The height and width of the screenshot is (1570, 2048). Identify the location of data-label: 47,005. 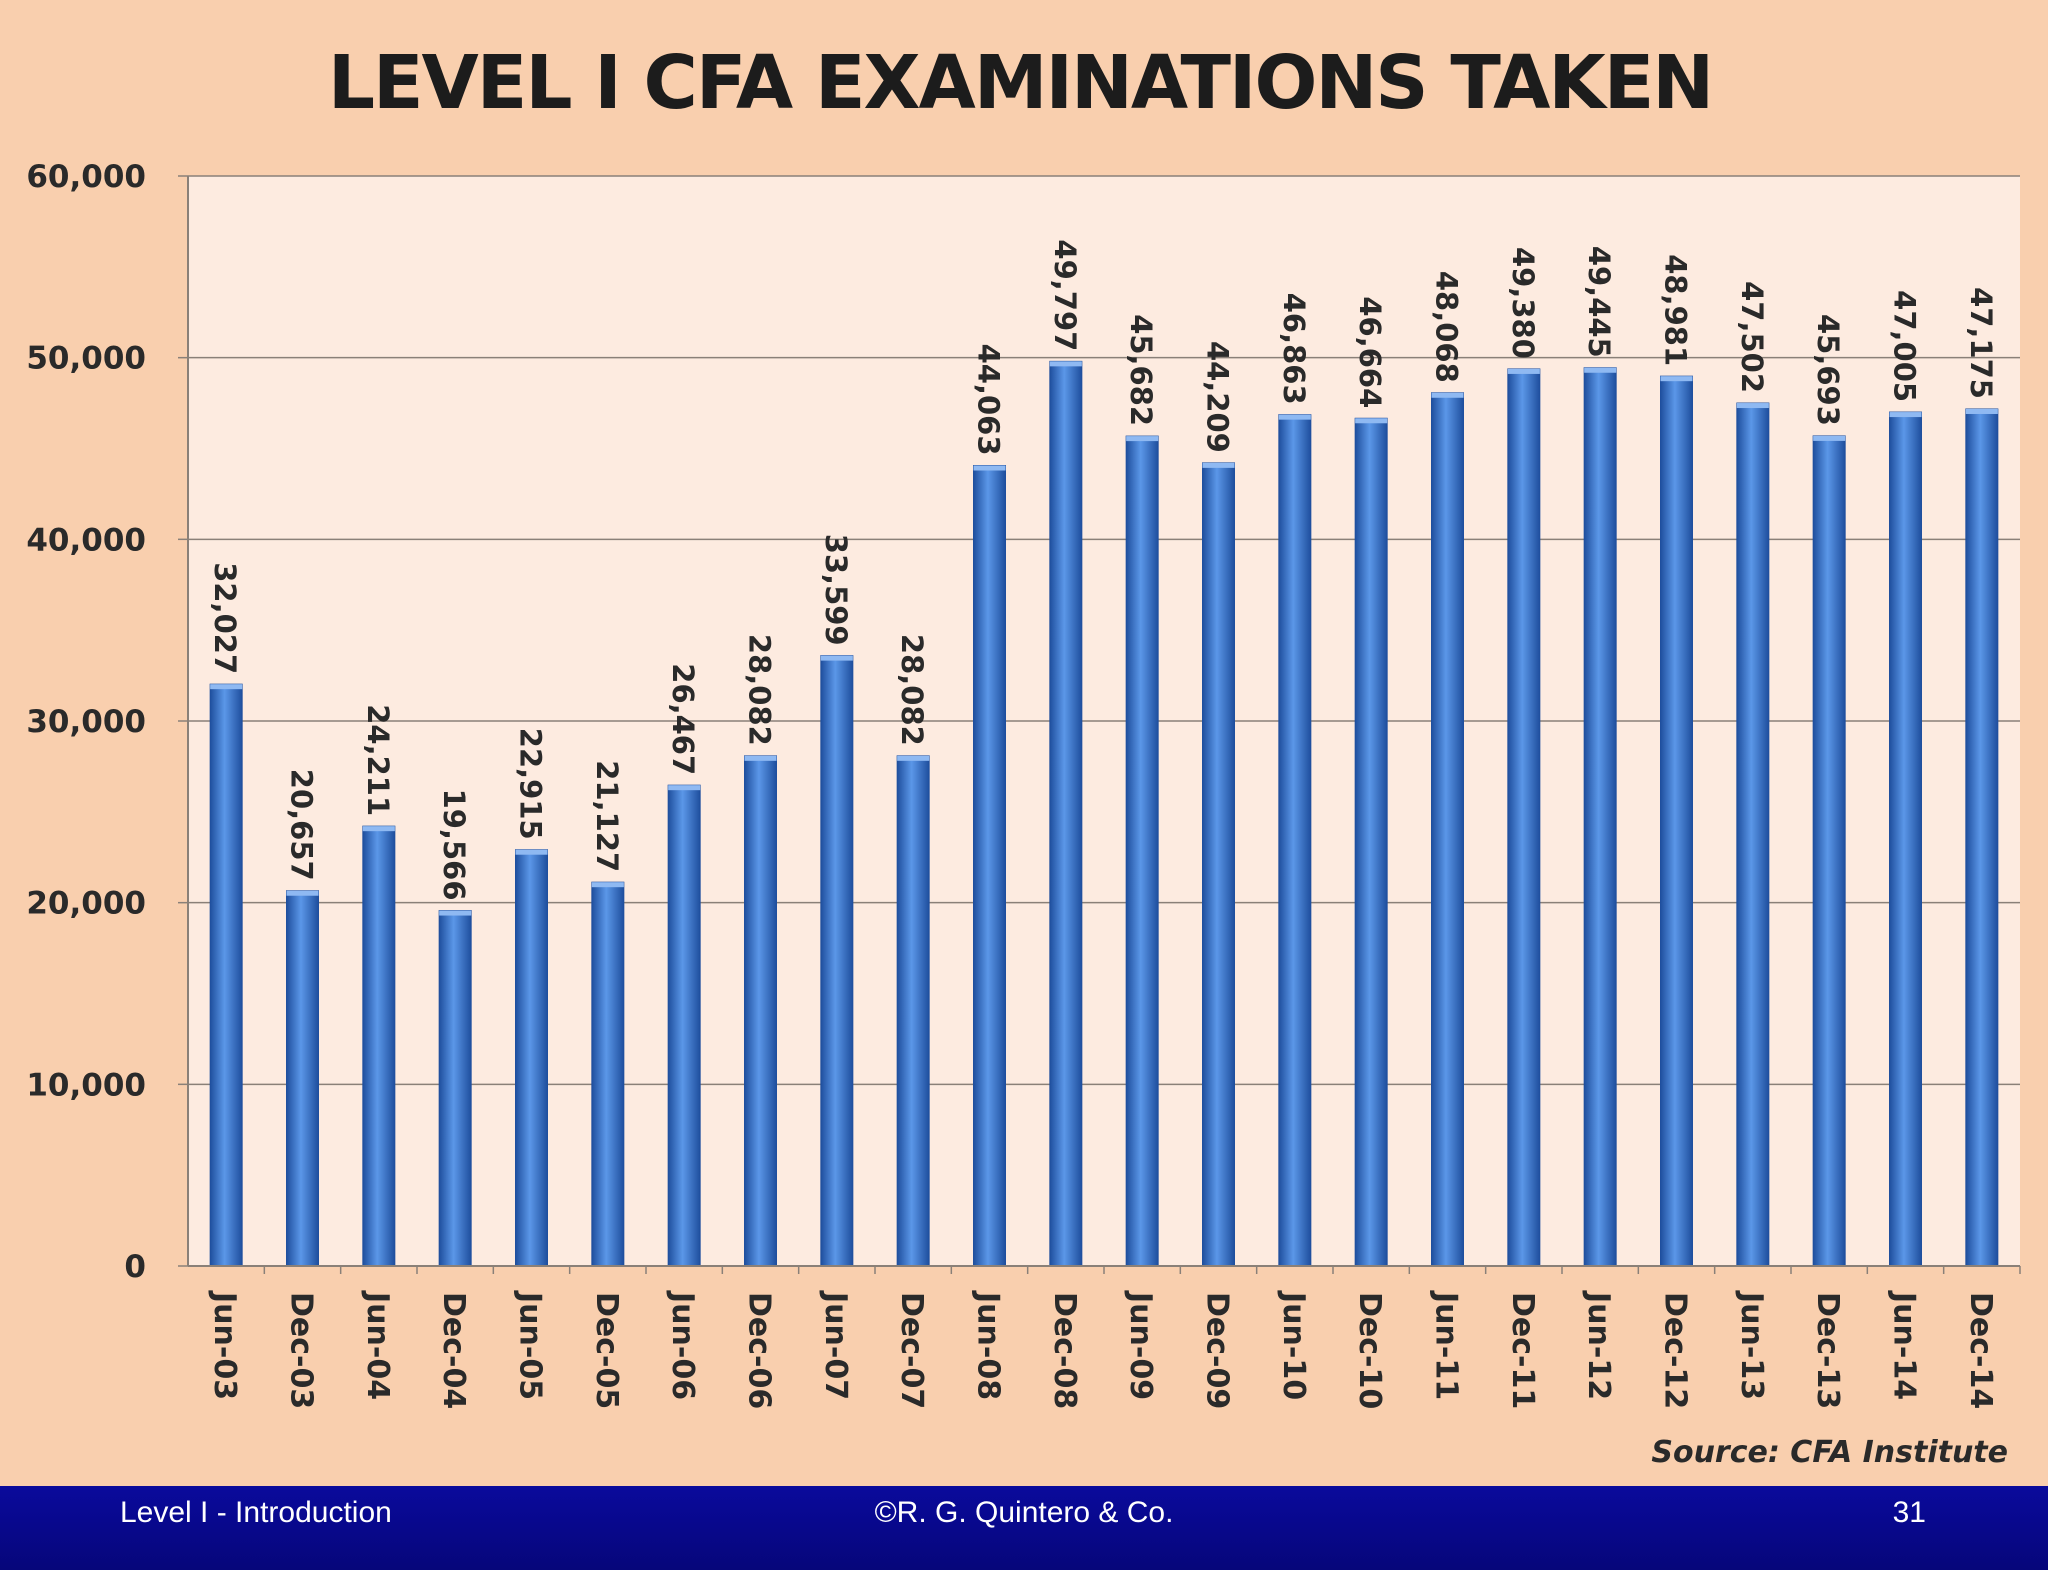
(1905, 346).